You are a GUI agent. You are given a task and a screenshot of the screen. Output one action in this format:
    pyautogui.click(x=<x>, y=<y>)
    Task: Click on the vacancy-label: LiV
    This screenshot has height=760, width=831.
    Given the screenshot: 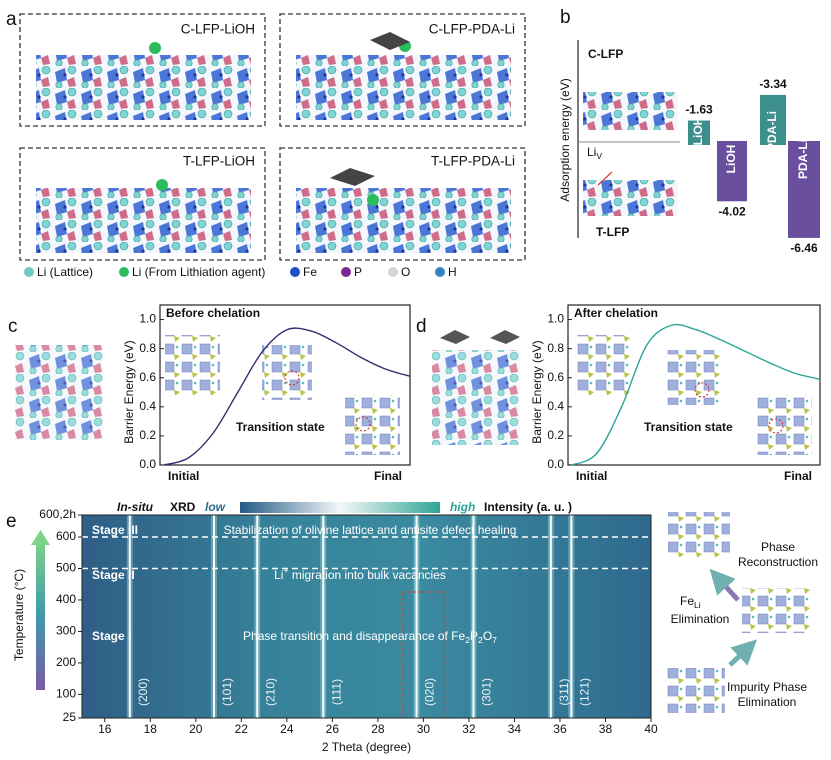 What is the action you would take?
    pyautogui.click(x=594, y=153)
    